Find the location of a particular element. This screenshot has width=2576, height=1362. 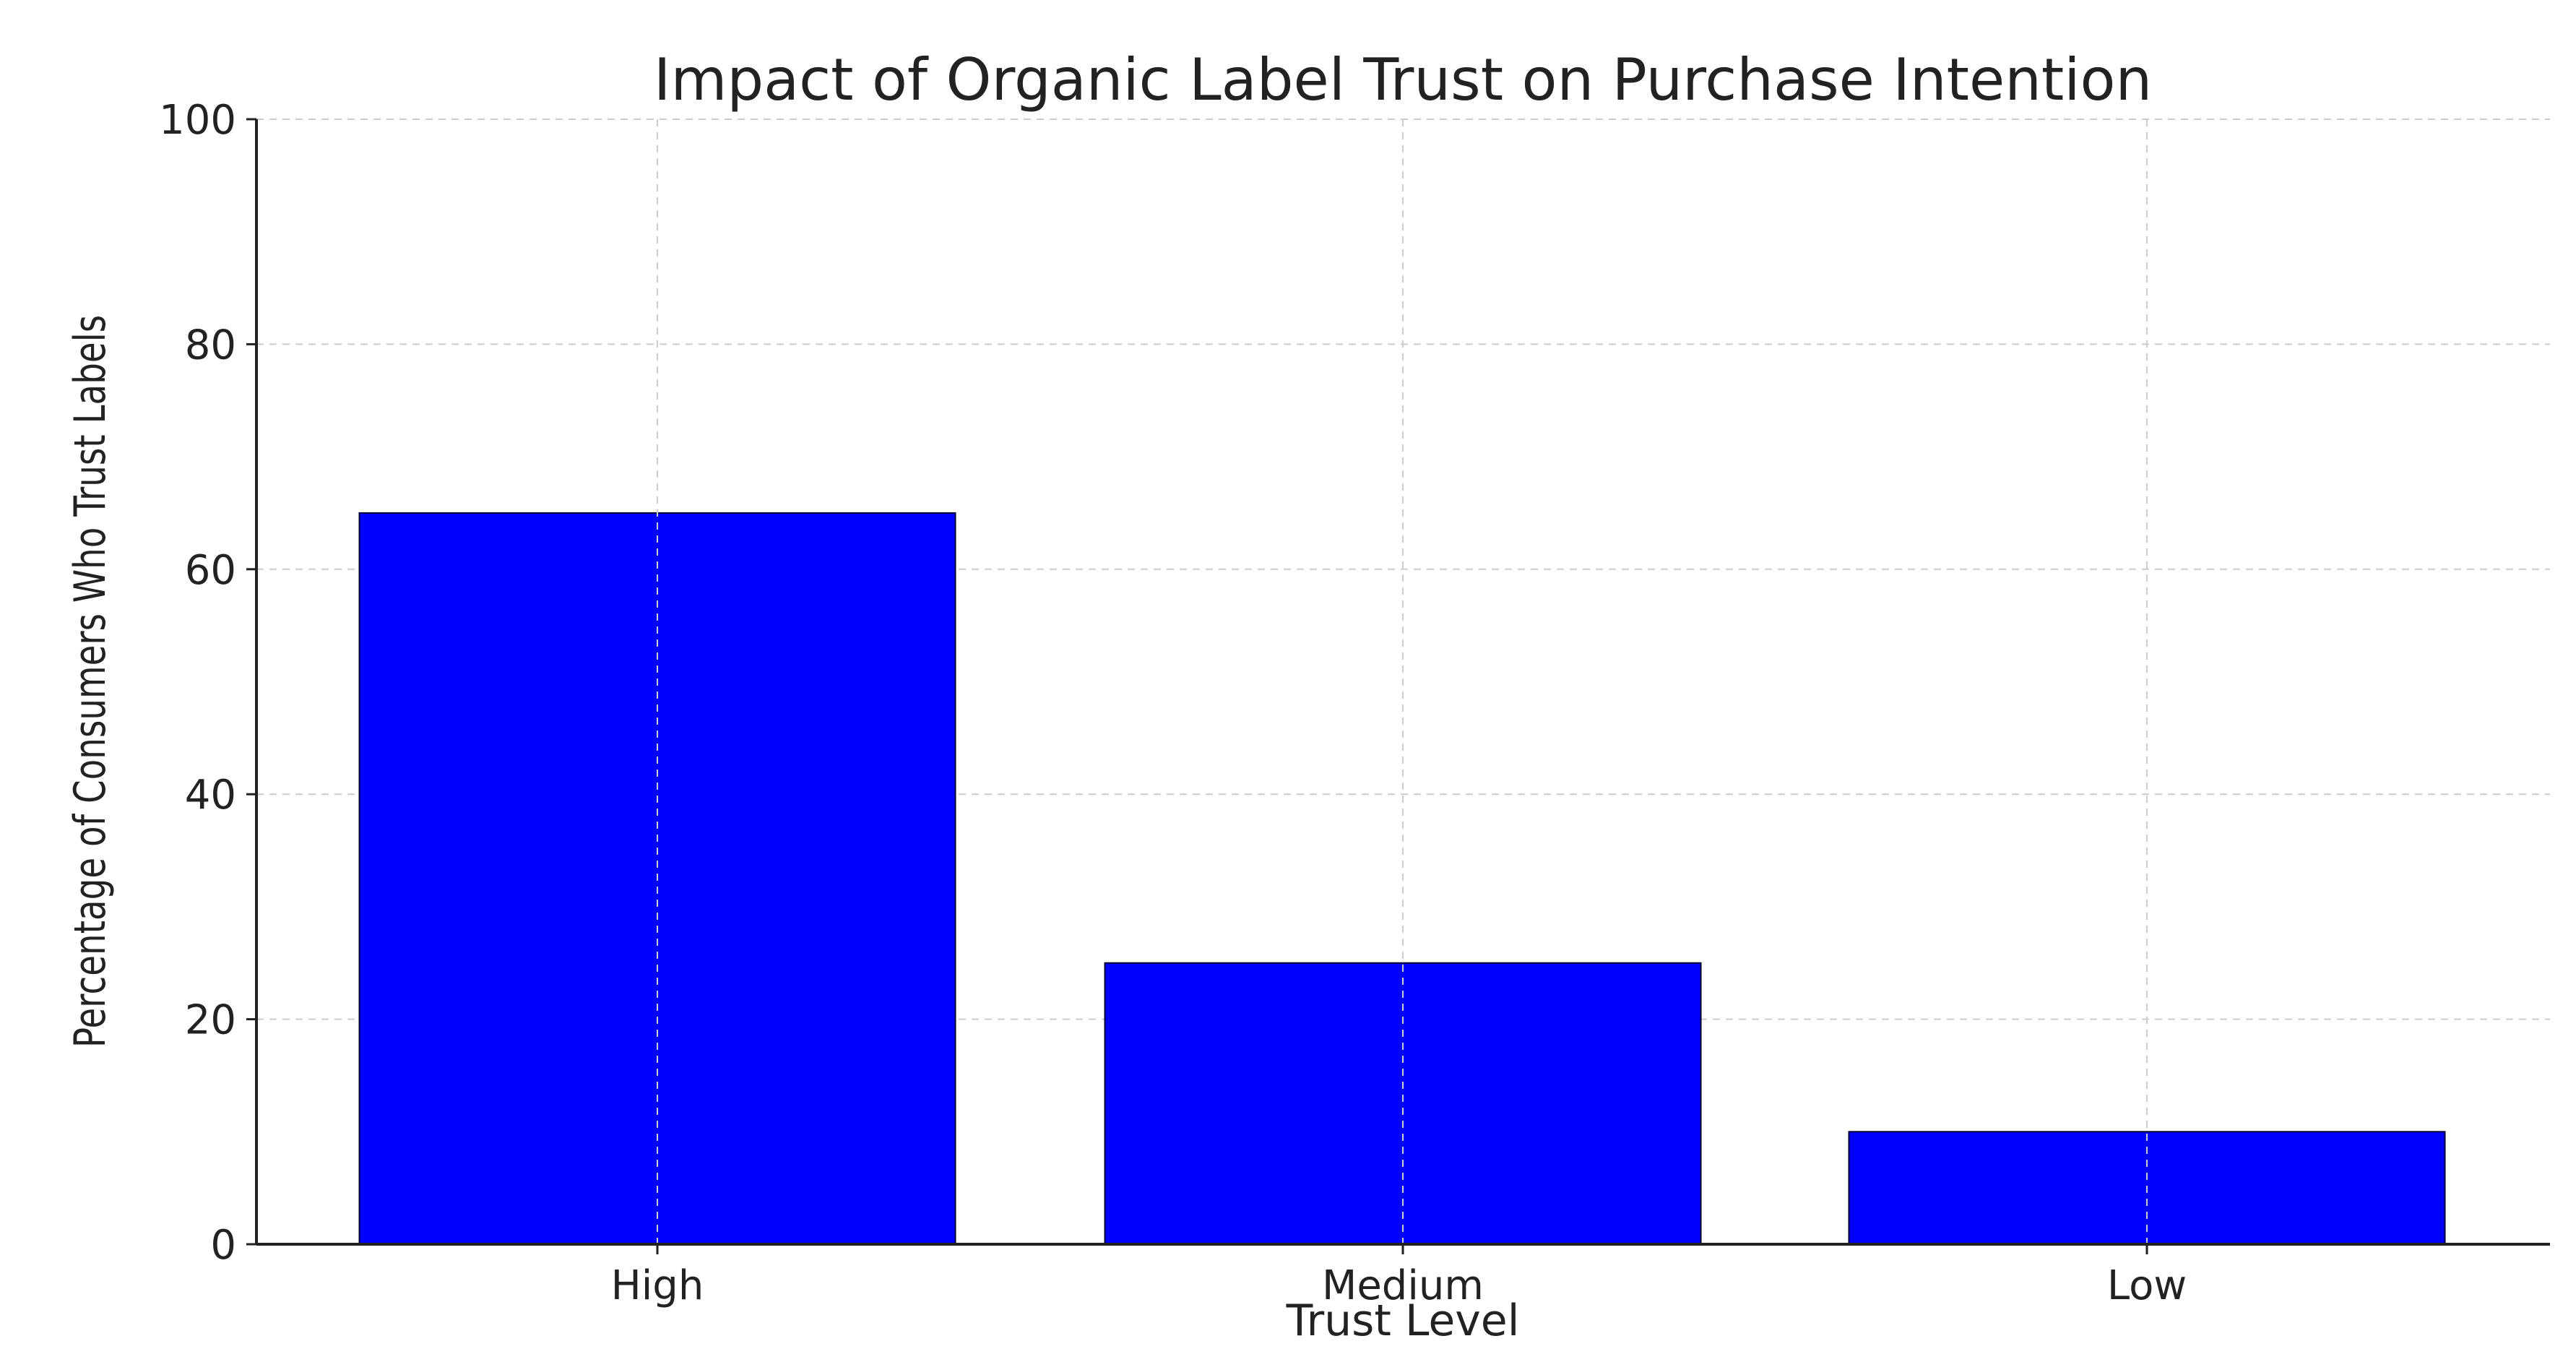

x-tick-label: High is located at coordinates (657, 1285).